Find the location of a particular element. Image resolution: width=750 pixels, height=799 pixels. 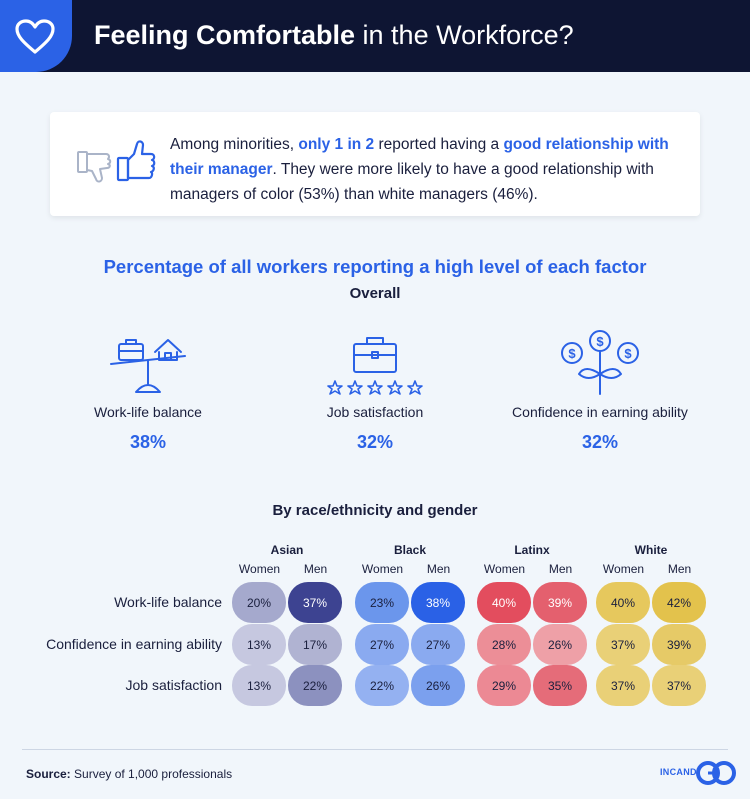

heart-icon is located at coordinates (35, 36).